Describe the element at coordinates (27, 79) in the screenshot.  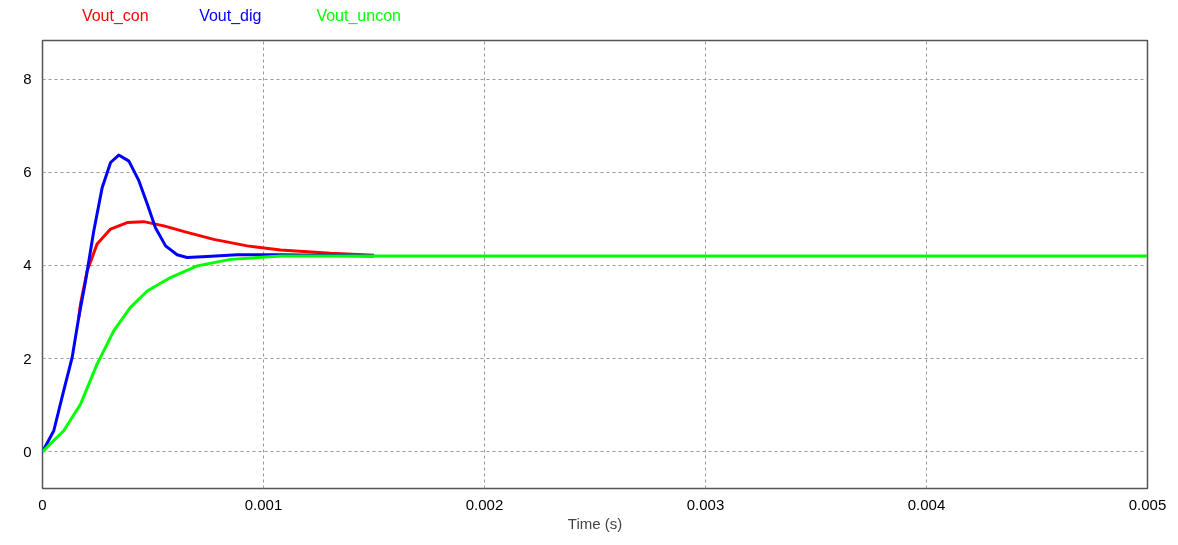
I see `y-tick-label: 8` at that location.